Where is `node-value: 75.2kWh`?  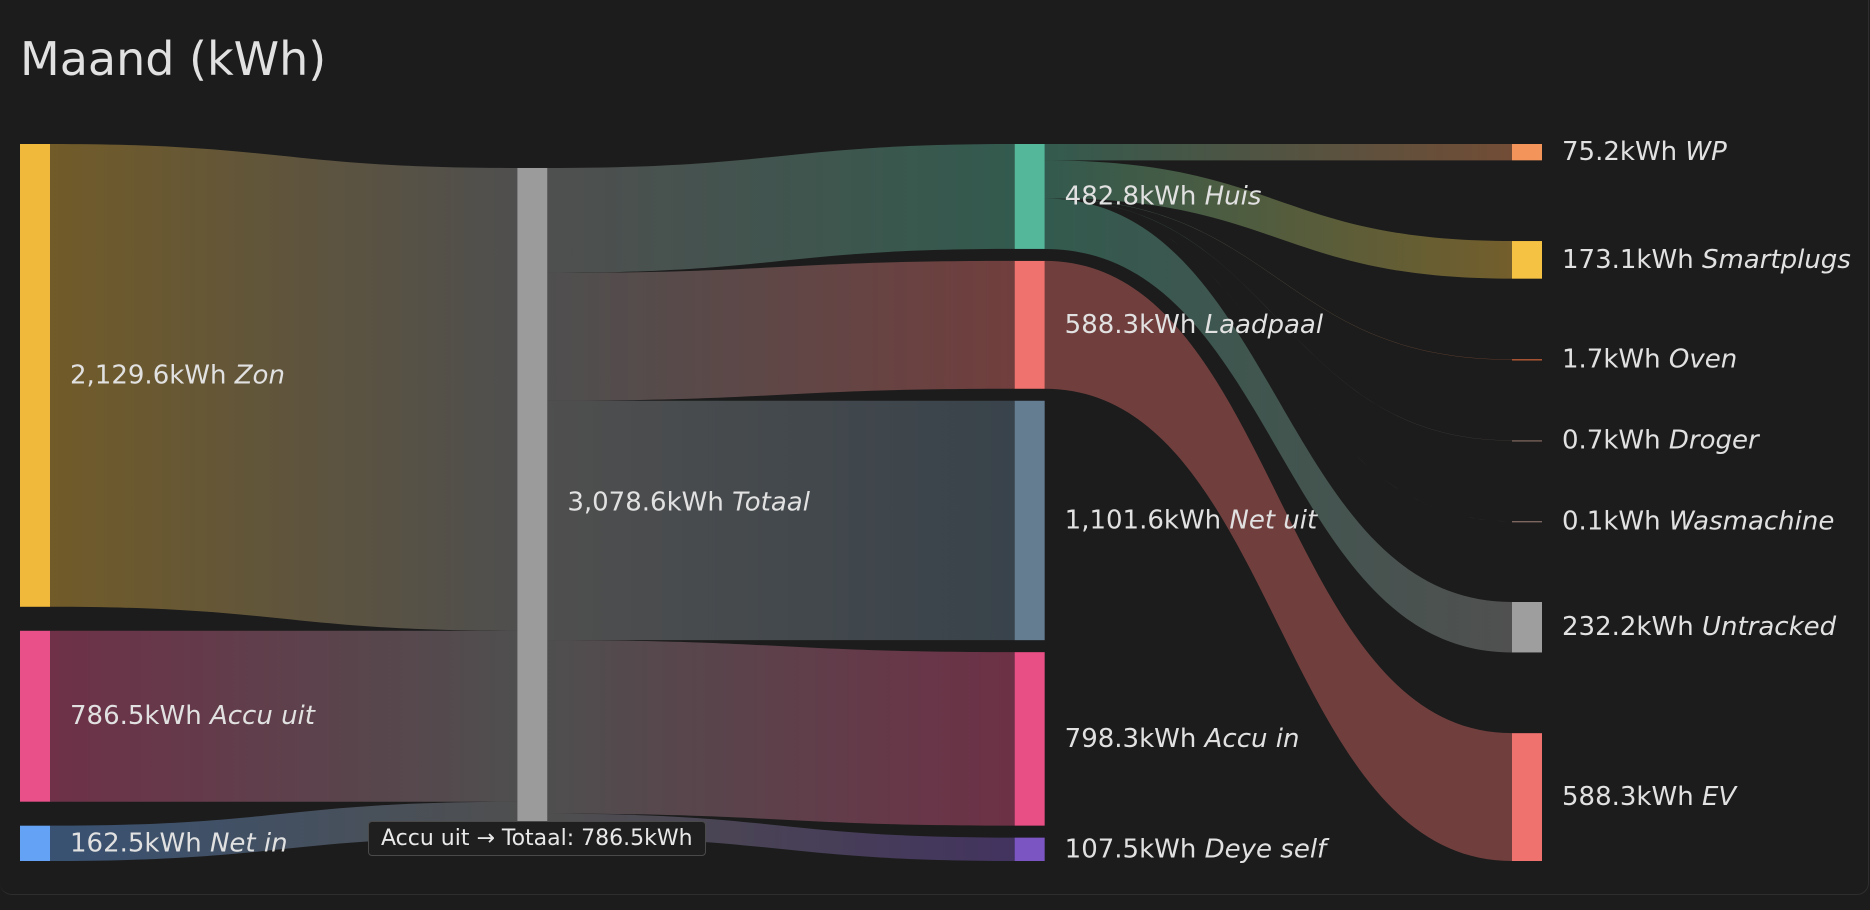 node-value: 75.2kWh is located at coordinates (1619, 152).